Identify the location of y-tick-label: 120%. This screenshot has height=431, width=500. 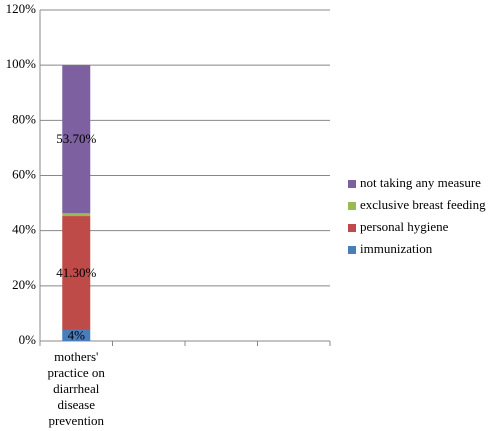
(21, 8).